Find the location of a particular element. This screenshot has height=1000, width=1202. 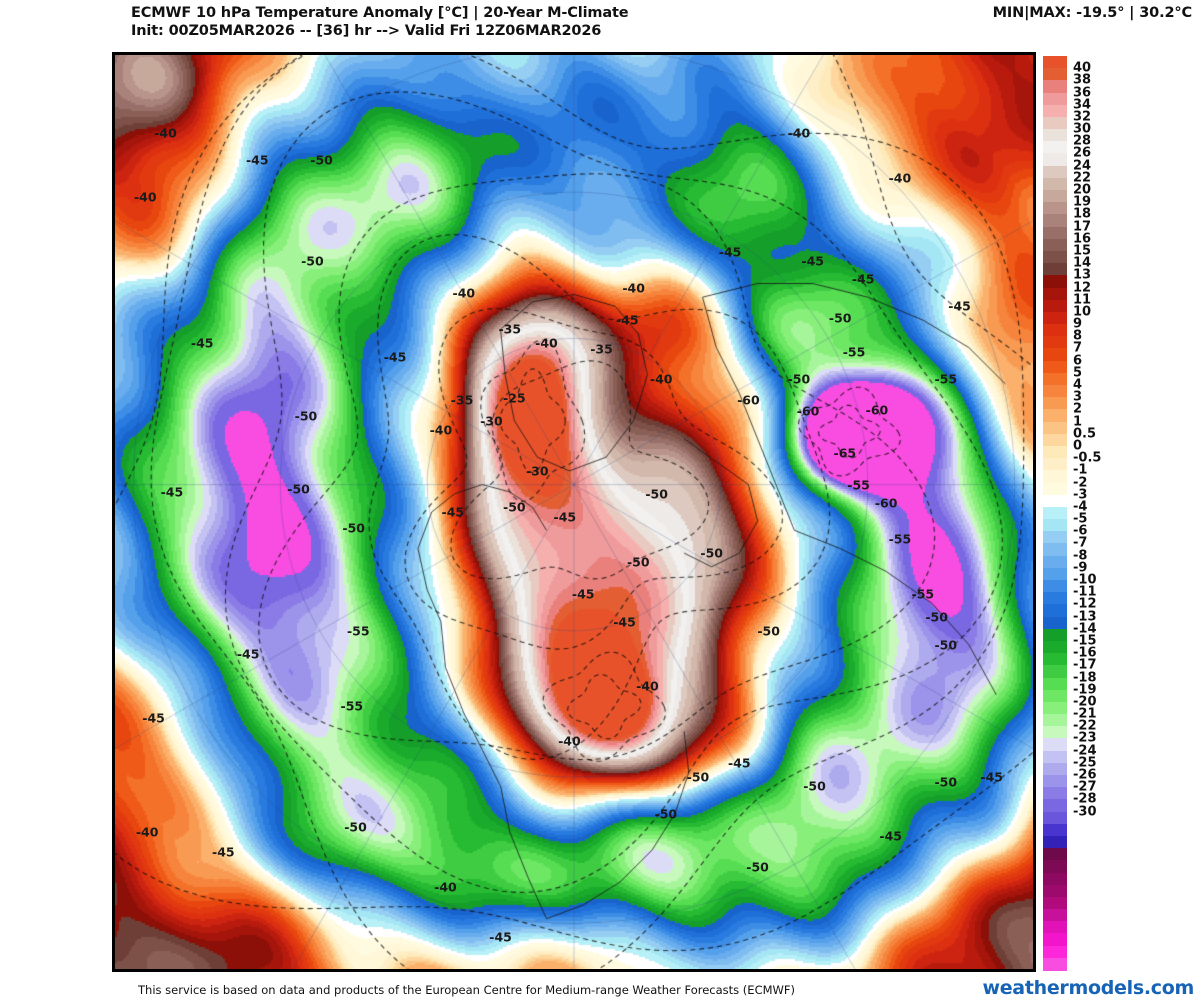

colorbar-tick-label: -23 is located at coordinates (1085, 738).